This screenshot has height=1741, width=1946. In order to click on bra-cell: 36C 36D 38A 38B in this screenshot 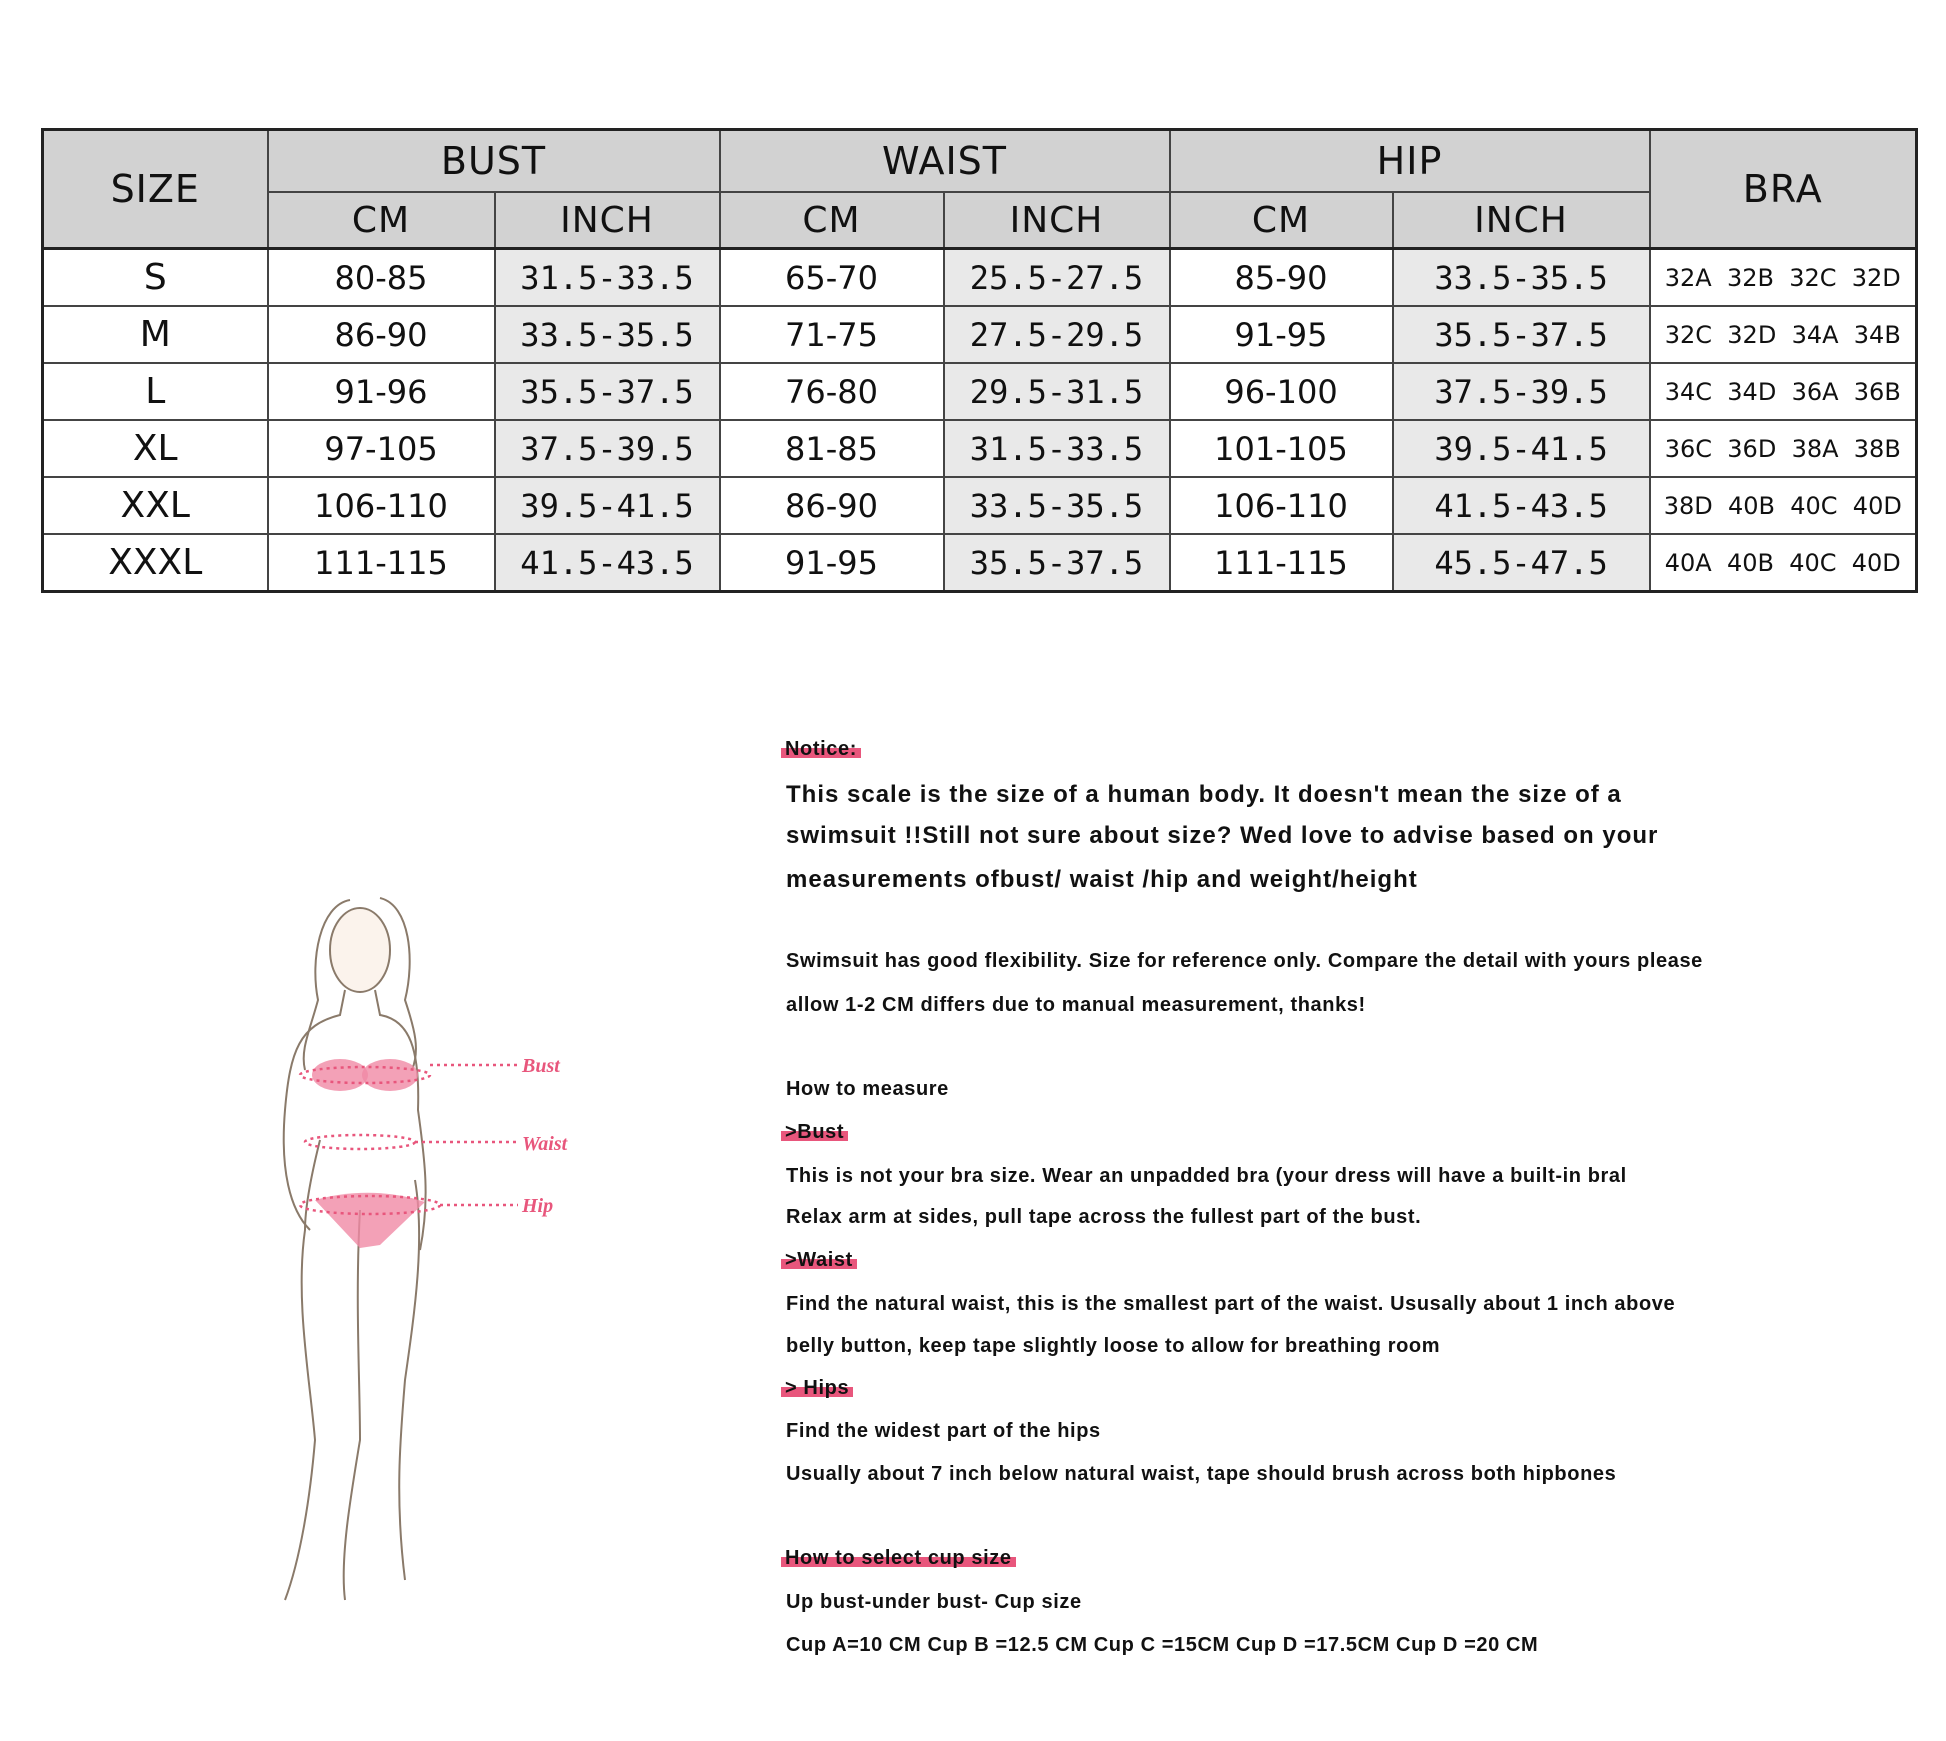, I will do `click(1783, 448)`.